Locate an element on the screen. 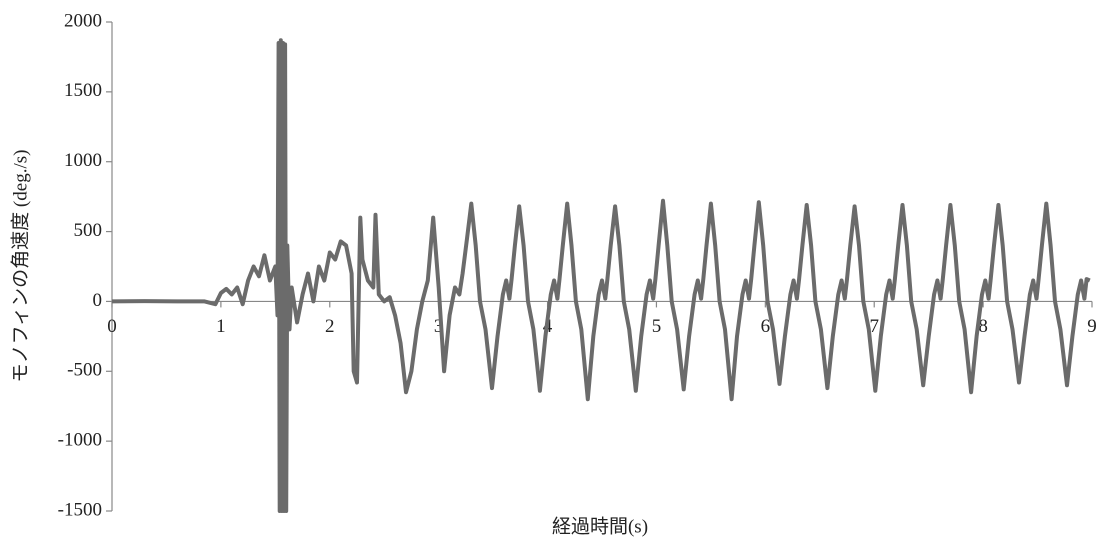 The image size is (1099, 541). x-tick-label: 2 is located at coordinates (330, 326).